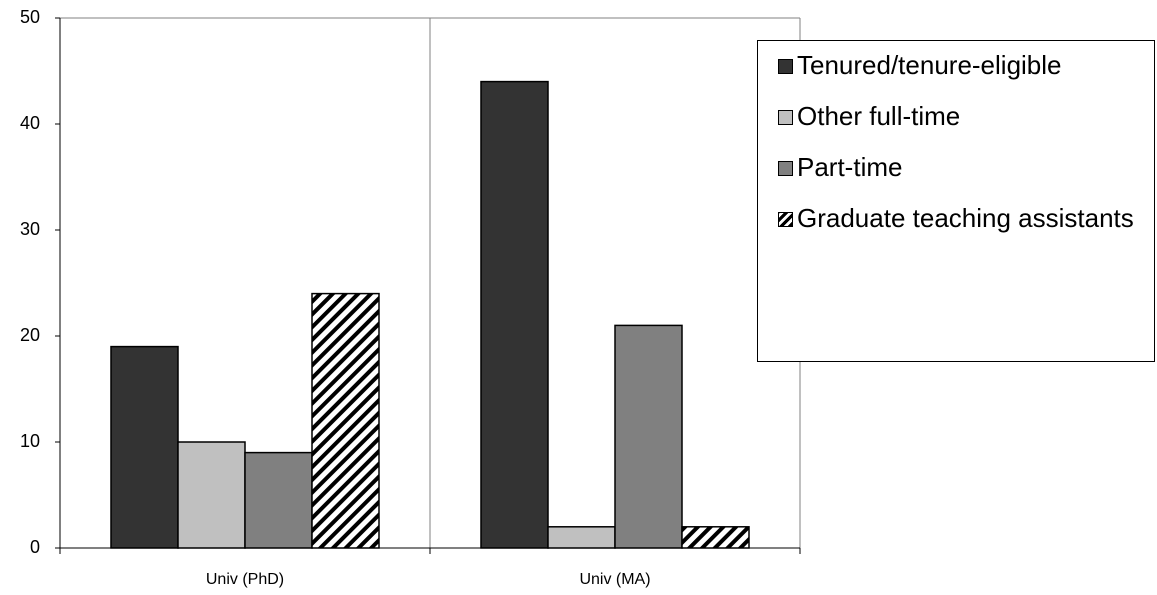 The height and width of the screenshot is (595, 1157). What do you see at coordinates (614, 579) in the screenshot?
I see `x-tick-label: Univ (MA)` at bounding box center [614, 579].